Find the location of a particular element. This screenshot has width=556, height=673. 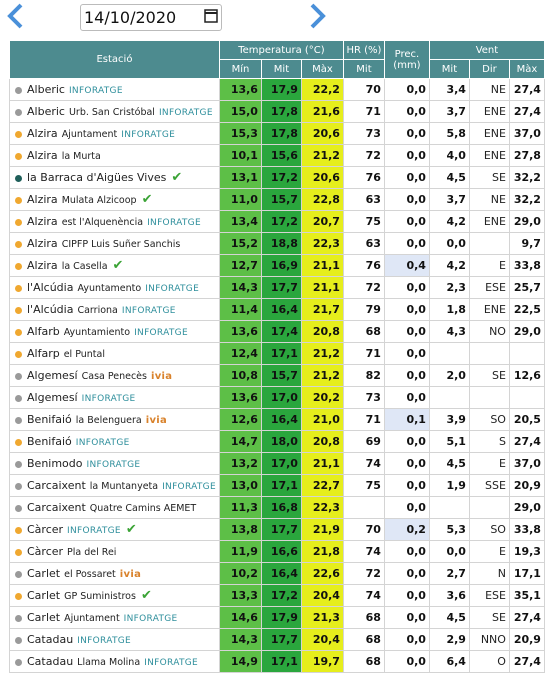

value: 27,4 is located at coordinates (527, 617).